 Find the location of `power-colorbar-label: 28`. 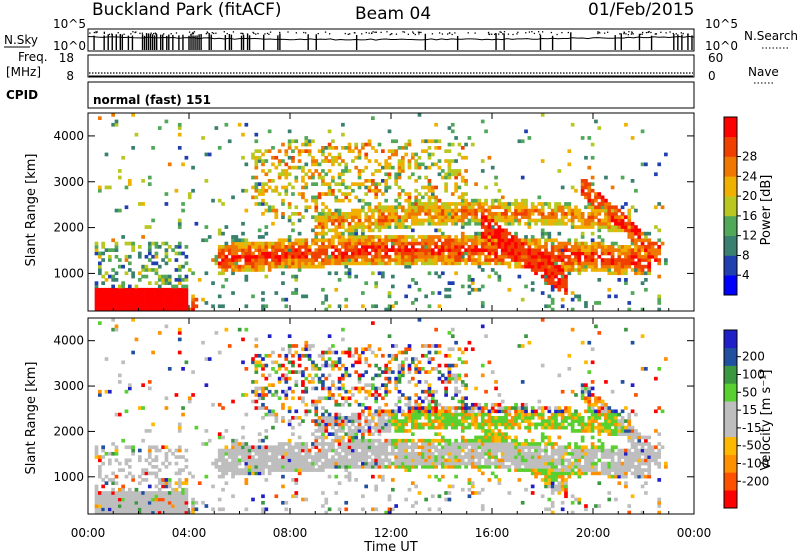

power-colorbar-label: 28 is located at coordinates (749, 157).